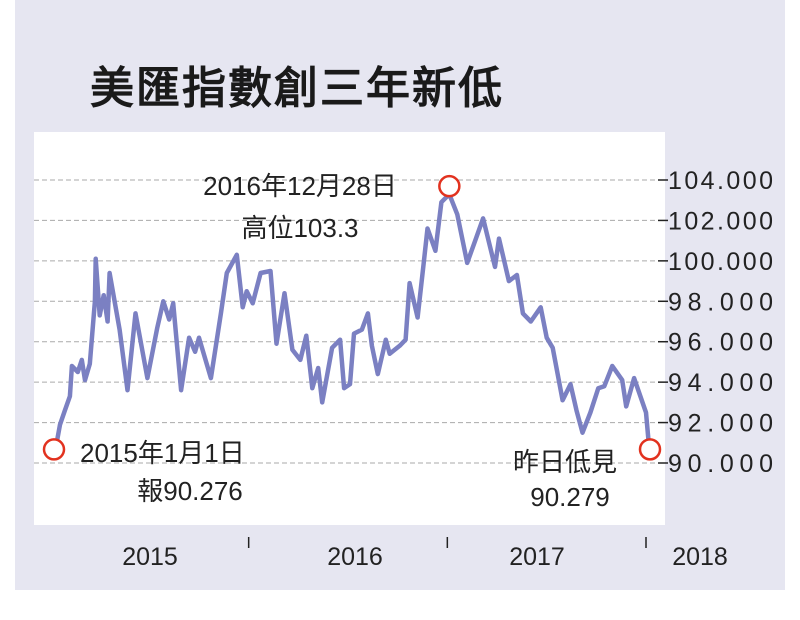  I want to click on x-tick-label: 2015, so click(150, 557).